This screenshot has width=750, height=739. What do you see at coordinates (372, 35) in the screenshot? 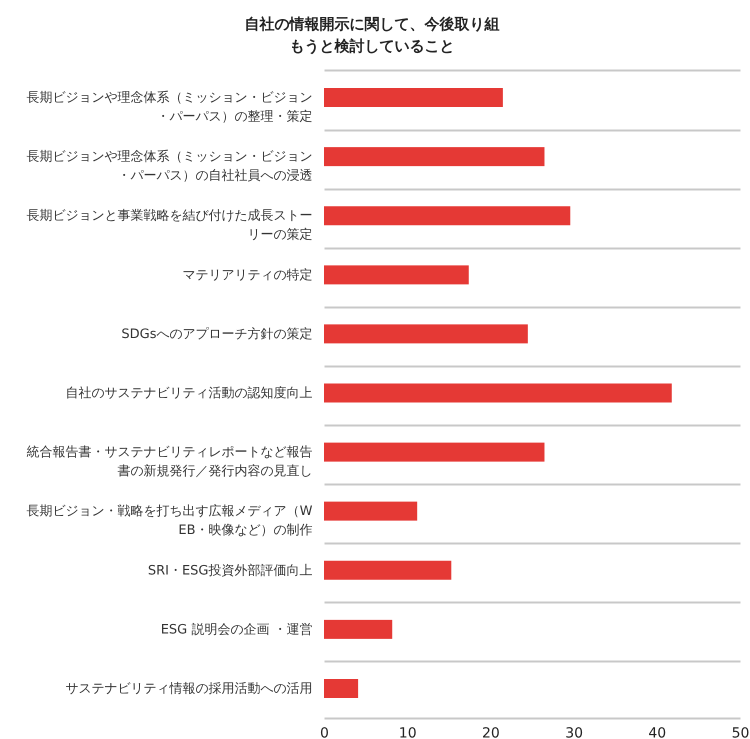
I see `chart-title: 自社の情報開示に関して、今後取り組もうと検討していること` at bounding box center [372, 35].